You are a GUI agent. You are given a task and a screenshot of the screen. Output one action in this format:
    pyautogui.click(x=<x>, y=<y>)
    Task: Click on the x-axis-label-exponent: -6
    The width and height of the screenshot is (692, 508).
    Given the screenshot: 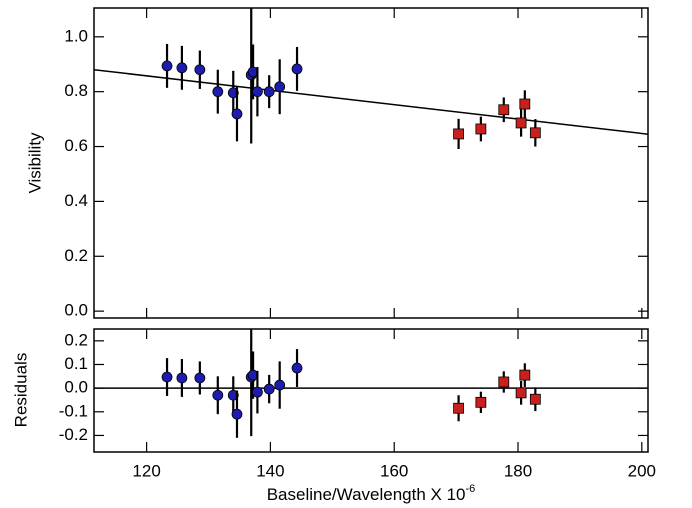 What is the action you would take?
    pyautogui.click(x=471, y=489)
    